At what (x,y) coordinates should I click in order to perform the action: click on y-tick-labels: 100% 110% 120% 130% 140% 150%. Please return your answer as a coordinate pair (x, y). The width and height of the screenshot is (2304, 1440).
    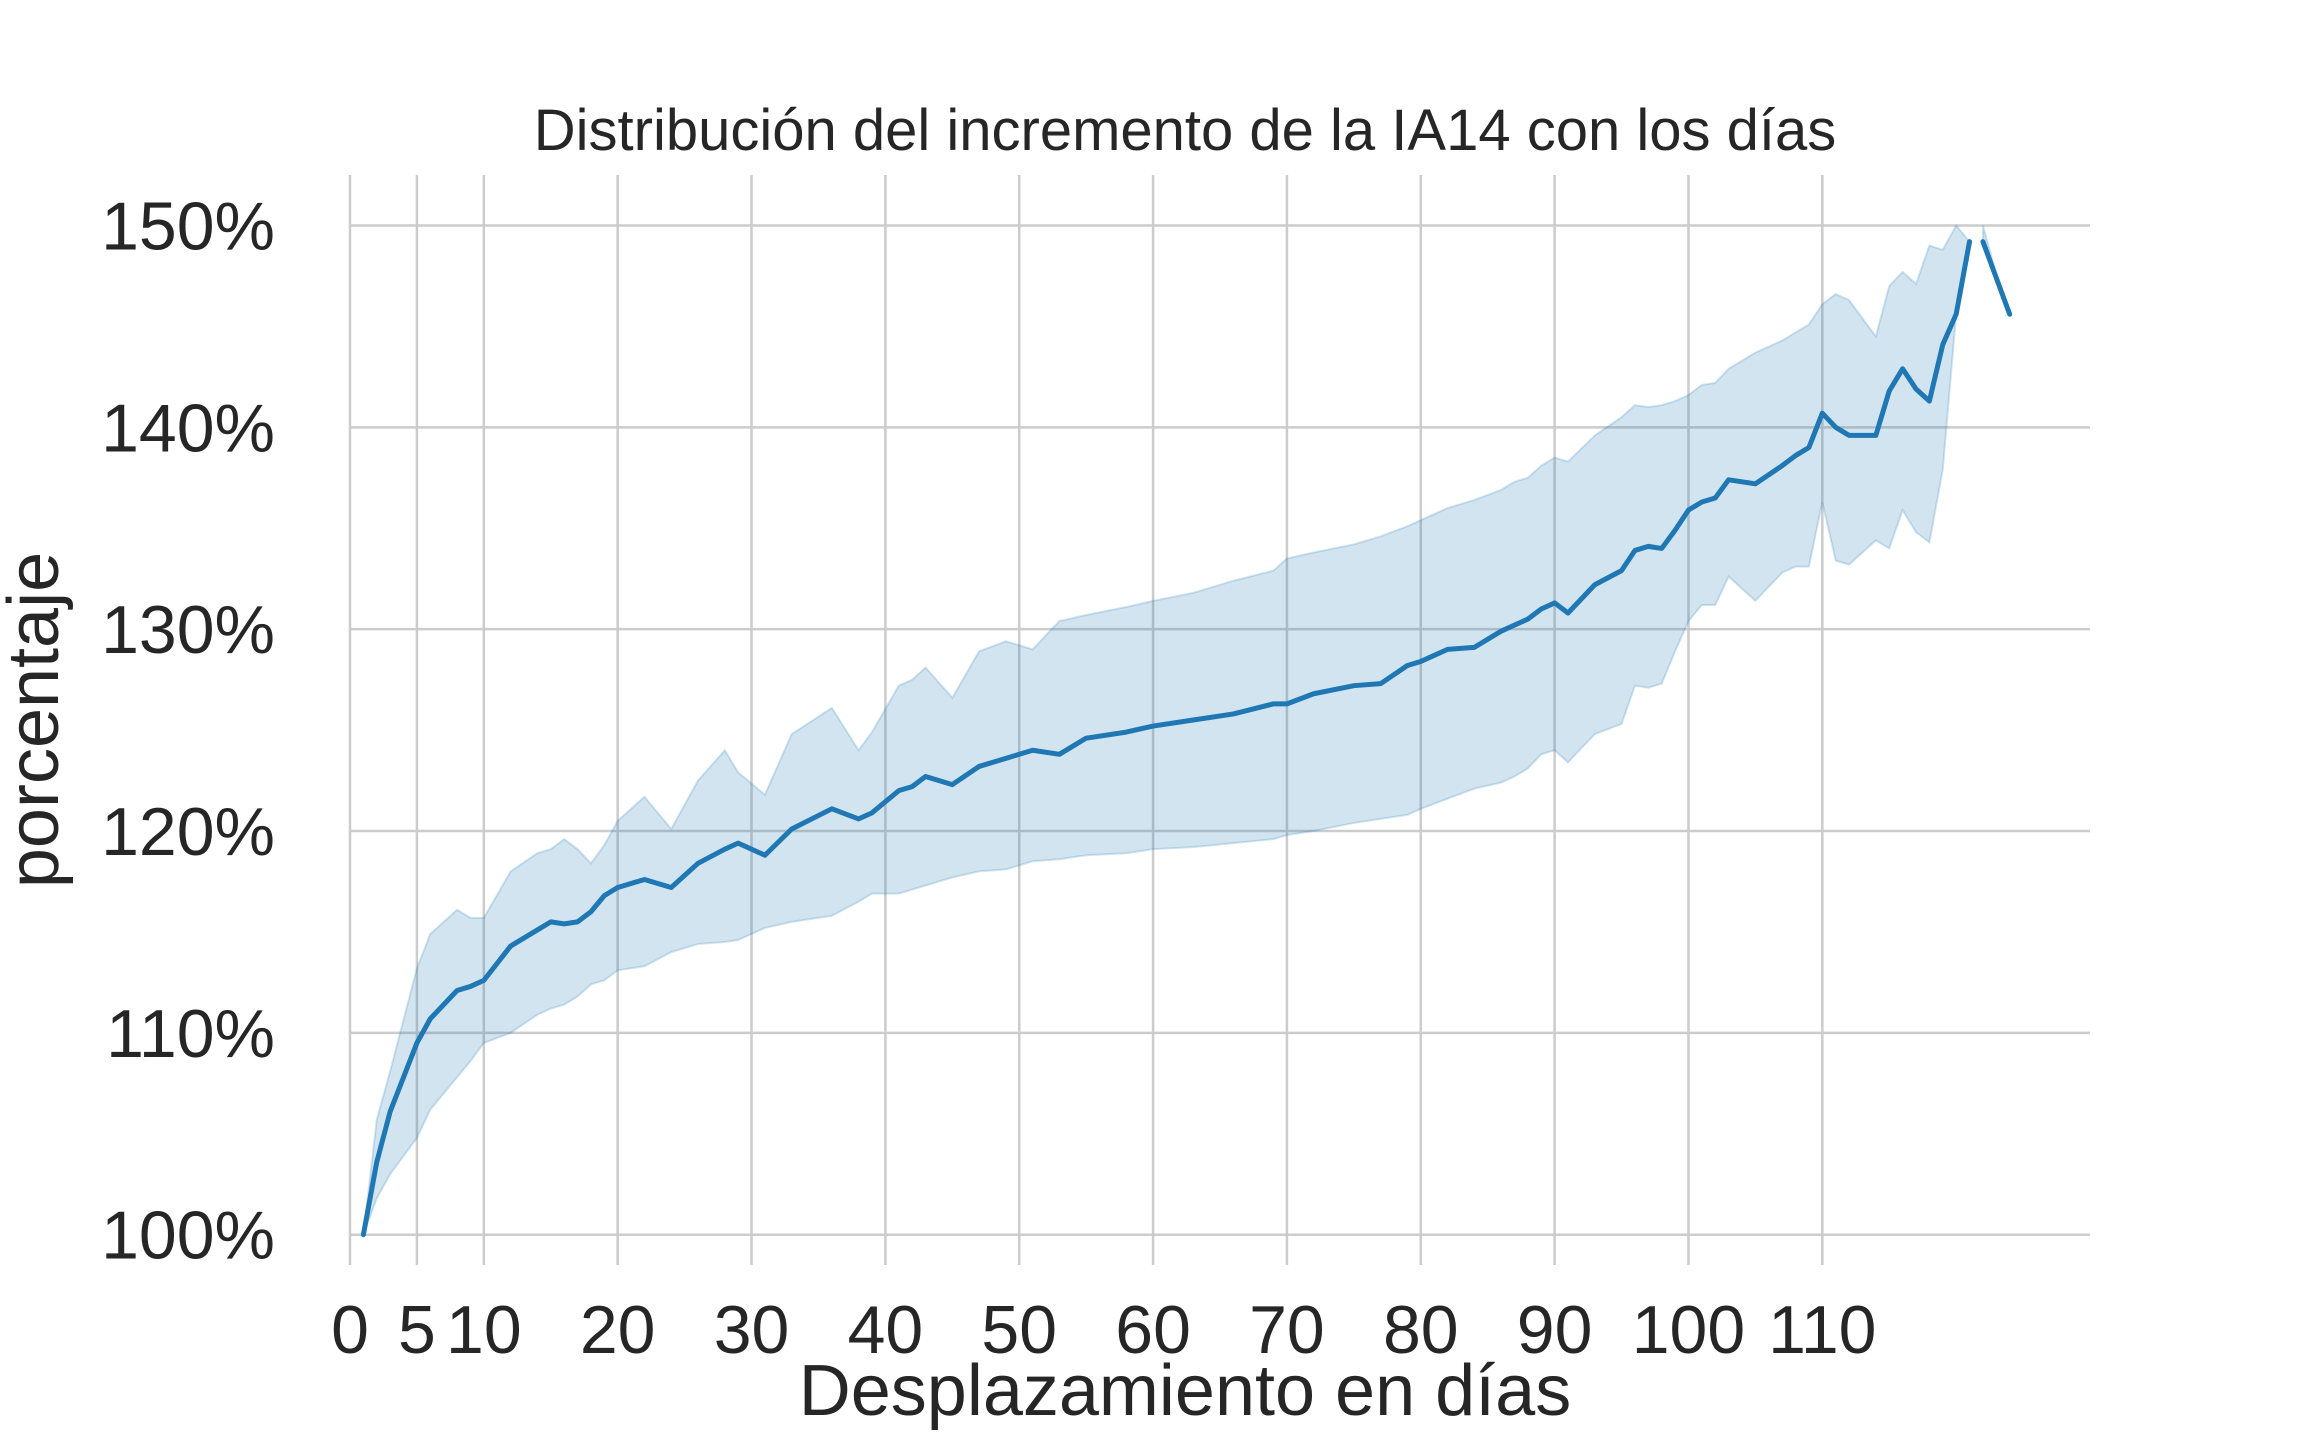
    Looking at the image, I should click on (188, 730).